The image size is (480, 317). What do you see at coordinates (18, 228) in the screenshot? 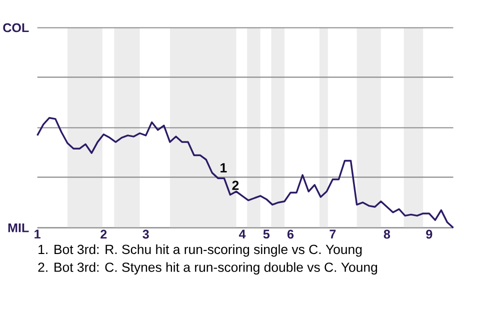
I see `ref-line-label: MIL` at bounding box center [18, 228].